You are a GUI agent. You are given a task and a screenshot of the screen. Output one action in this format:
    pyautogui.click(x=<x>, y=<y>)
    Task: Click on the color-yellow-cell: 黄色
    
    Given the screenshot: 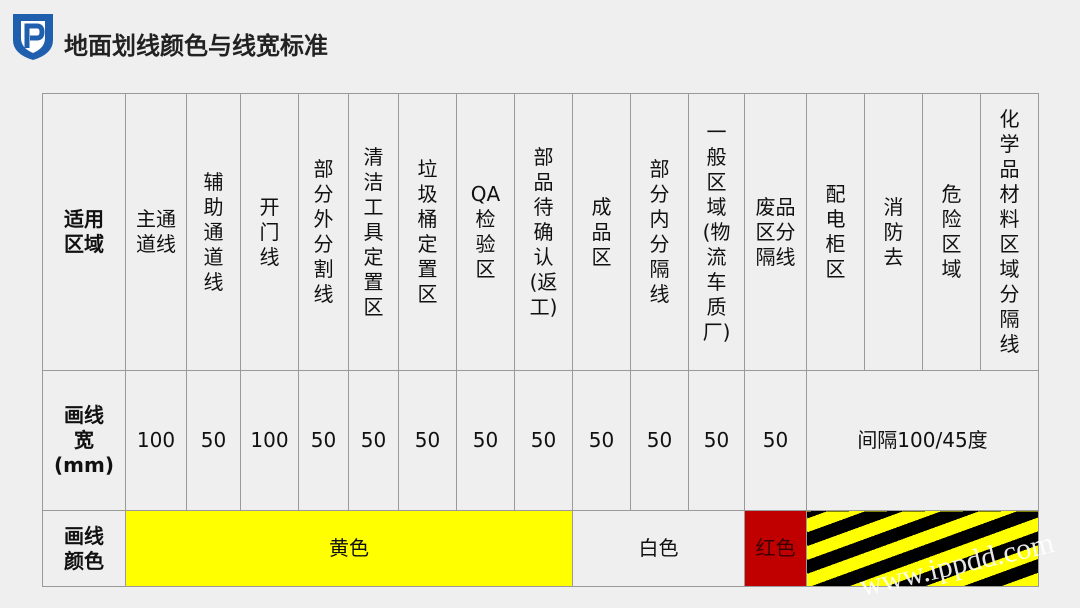 What is the action you would take?
    pyautogui.click(x=349, y=548)
    